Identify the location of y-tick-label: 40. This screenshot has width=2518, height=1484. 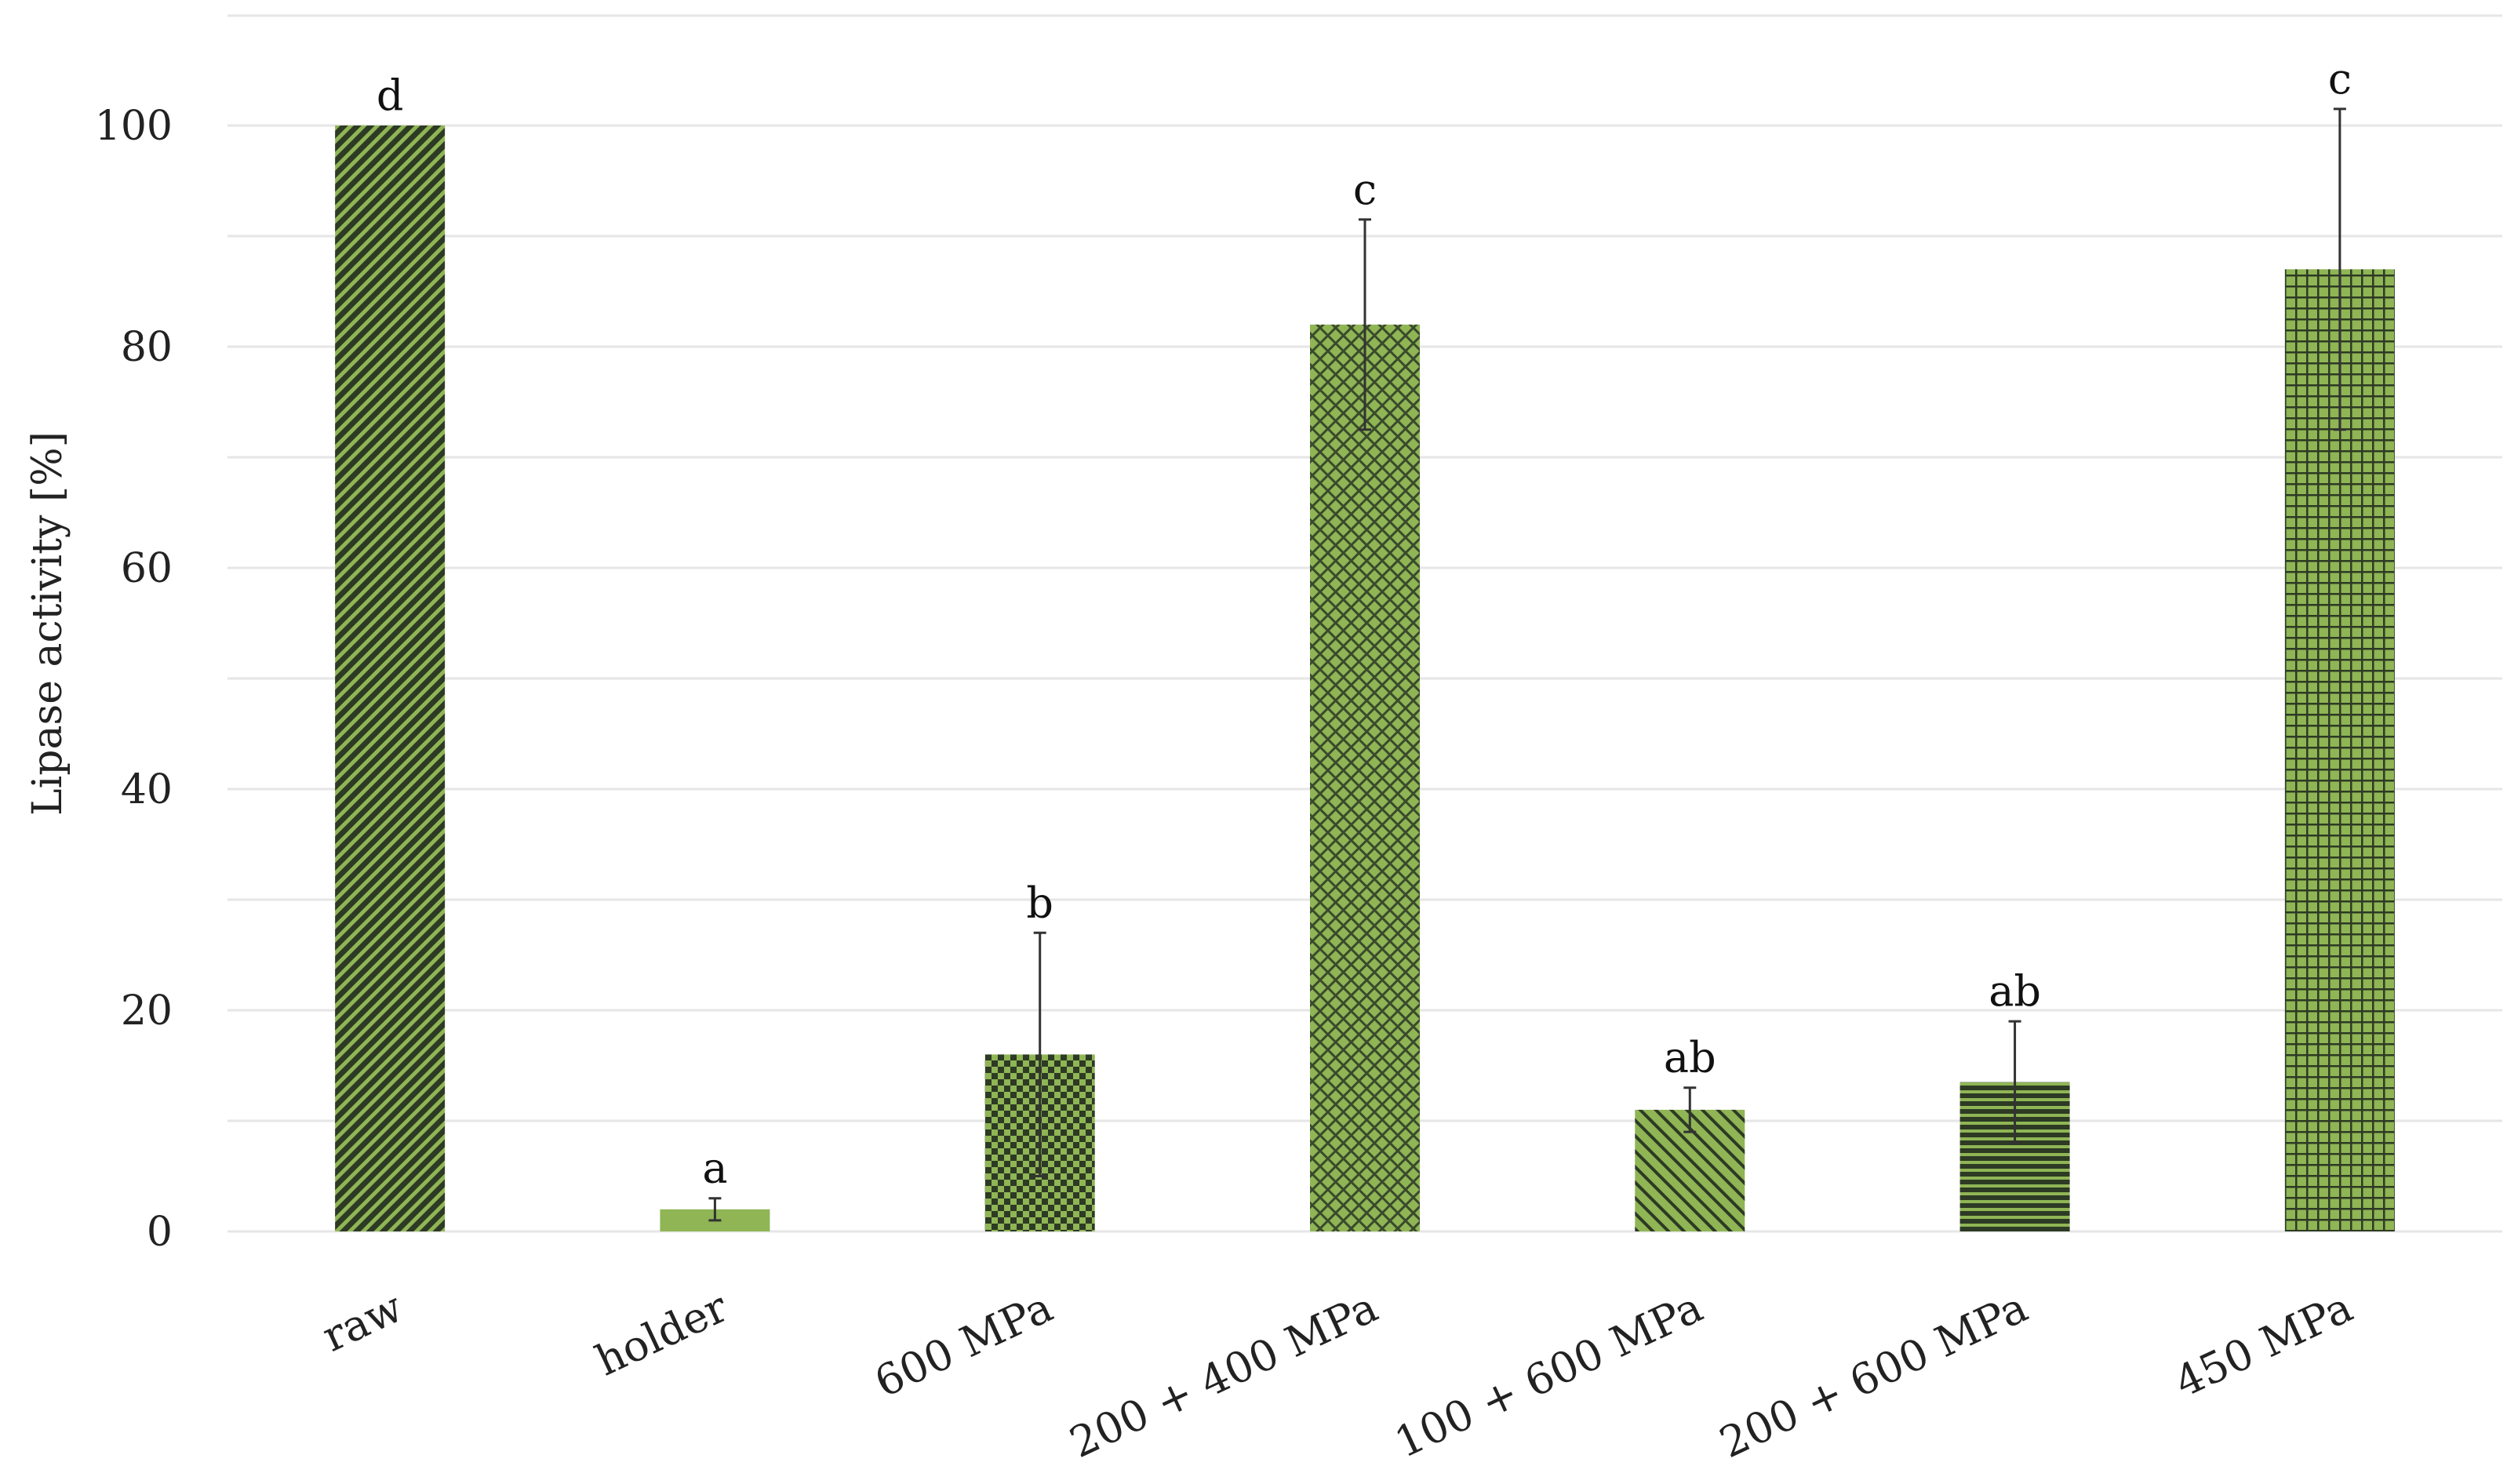
(147, 789).